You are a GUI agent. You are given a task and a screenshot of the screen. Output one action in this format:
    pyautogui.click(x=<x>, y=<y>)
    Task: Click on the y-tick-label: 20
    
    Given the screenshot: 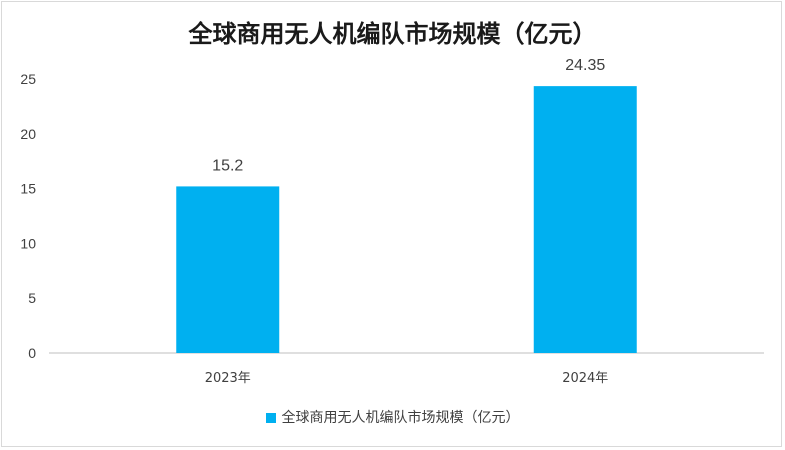 What is the action you would take?
    pyautogui.click(x=28, y=134)
    